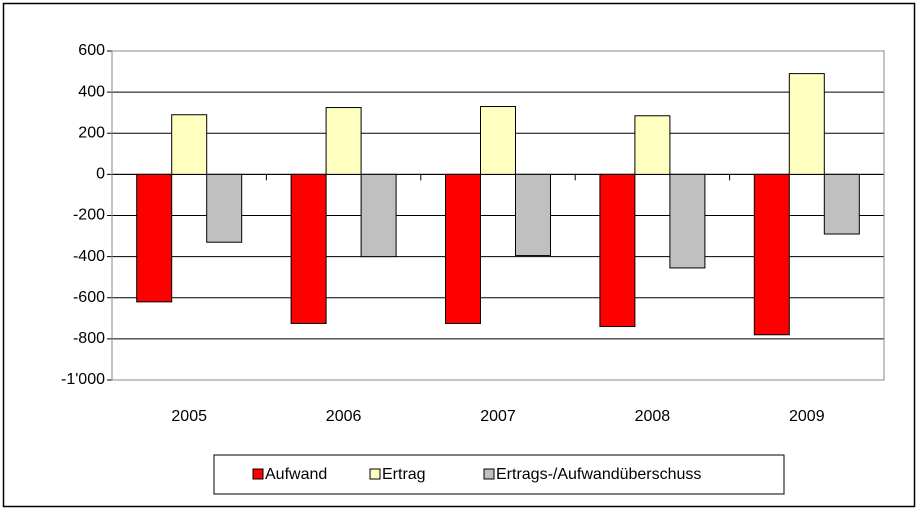  What do you see at coordinates (404, 474) in the screenshot?
I see `legend-label: Ertrag` at bounding box center [404, 474].